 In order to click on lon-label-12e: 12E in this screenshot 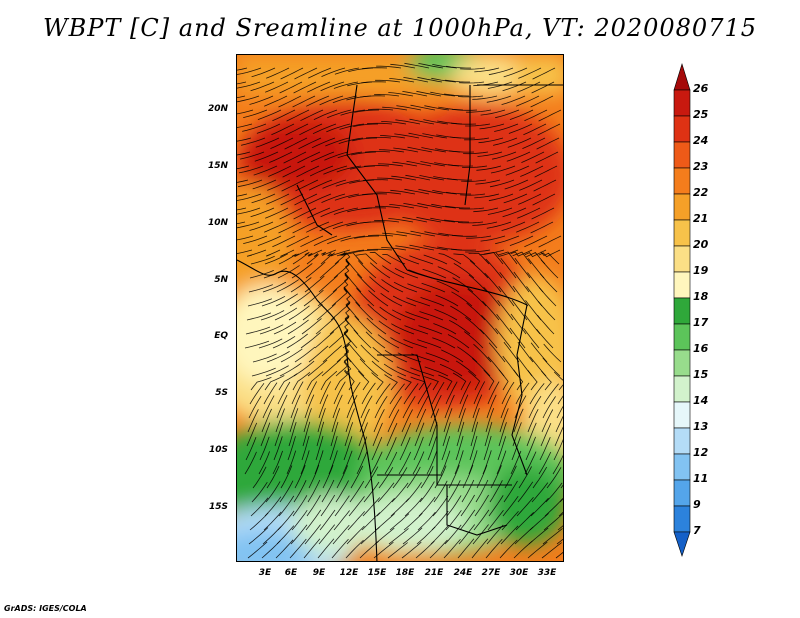, I will do `click(349, 573)`.